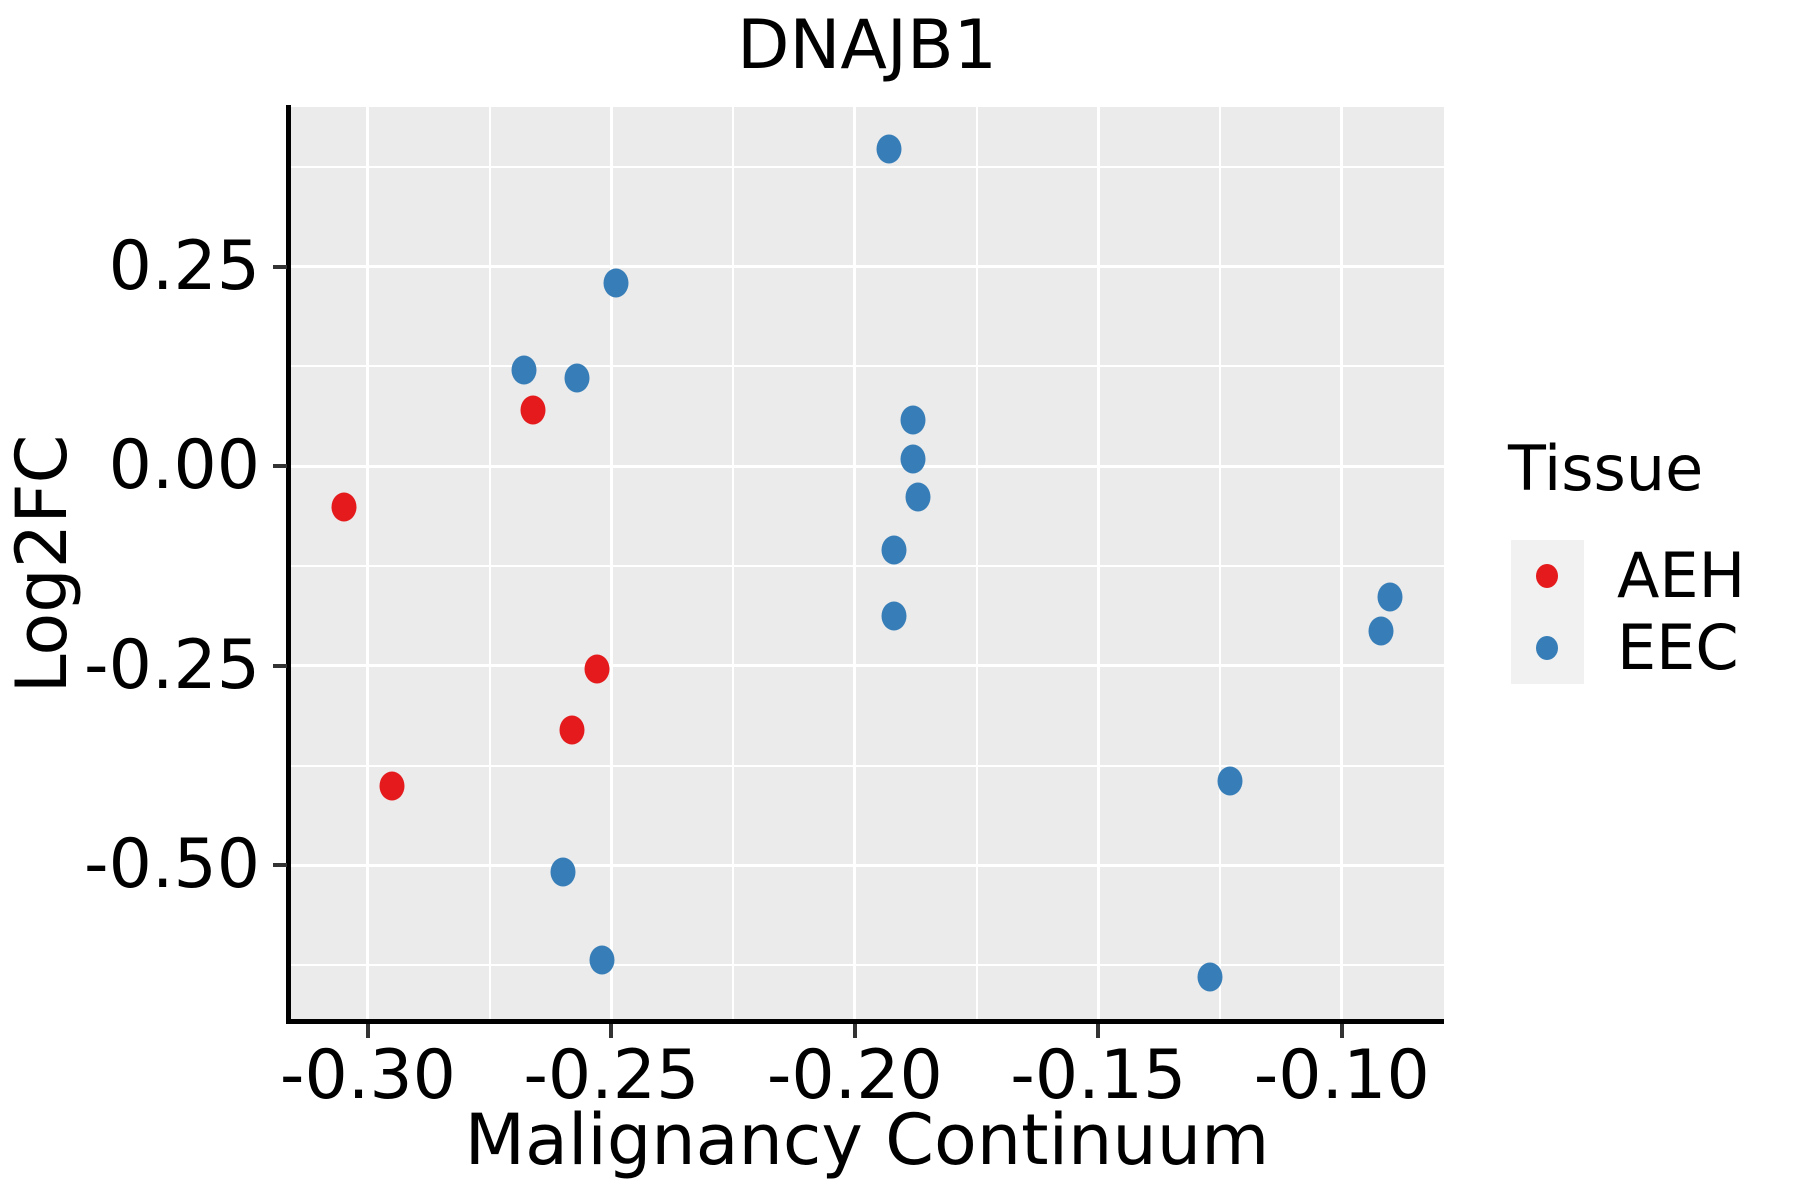  I want to click on x-tick-label: -0.15, so click(1098, 1075).